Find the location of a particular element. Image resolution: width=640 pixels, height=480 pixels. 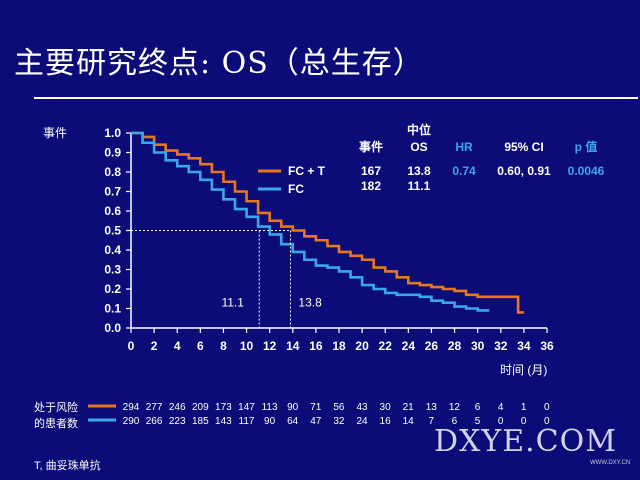

y-tick-label: 0.5 is located at coordinates (112, 231).